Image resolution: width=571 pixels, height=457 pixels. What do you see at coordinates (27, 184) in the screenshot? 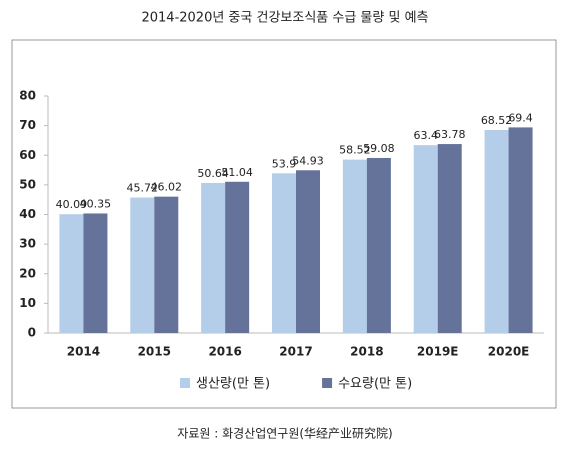
I see `y-tick-label: 50` at bounding box center [27, 184].